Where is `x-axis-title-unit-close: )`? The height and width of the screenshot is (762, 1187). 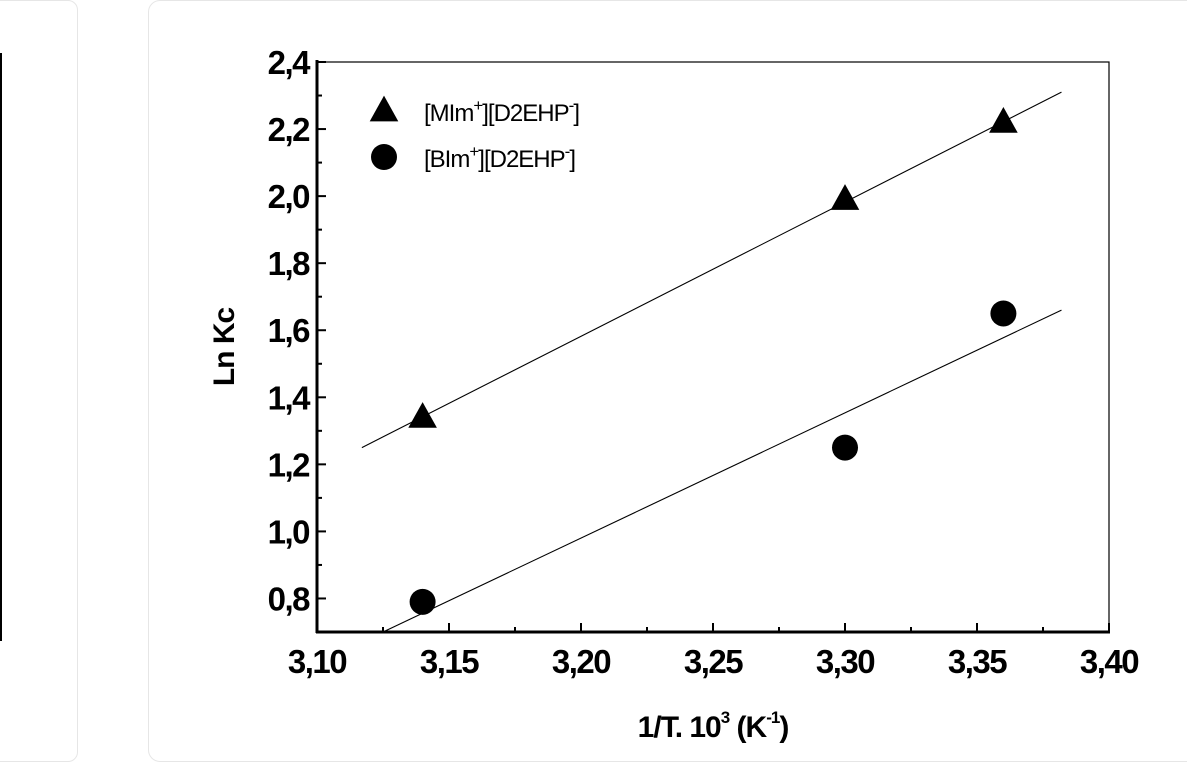
x-axis-title-unit-close: ) is located at coordinates (783, 727).